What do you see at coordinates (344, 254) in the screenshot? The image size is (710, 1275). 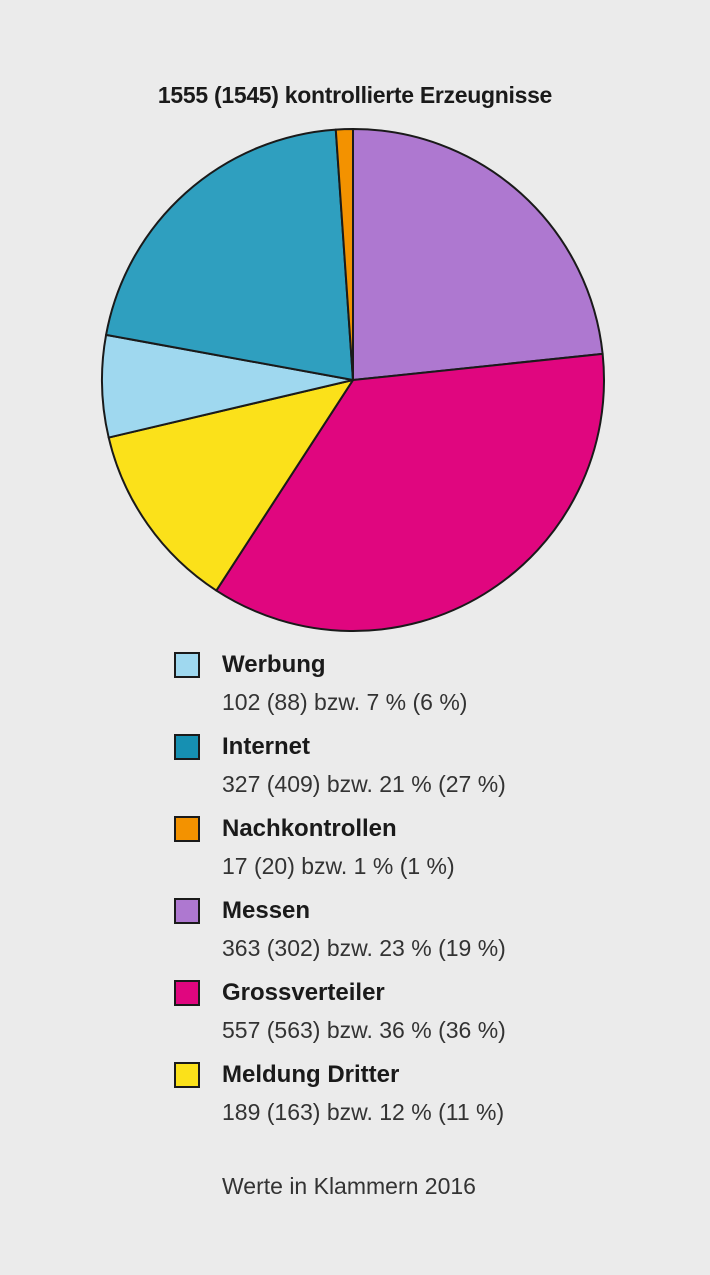 I see `pie-slice-nachkontrollen` at bounding box center [344, 254].